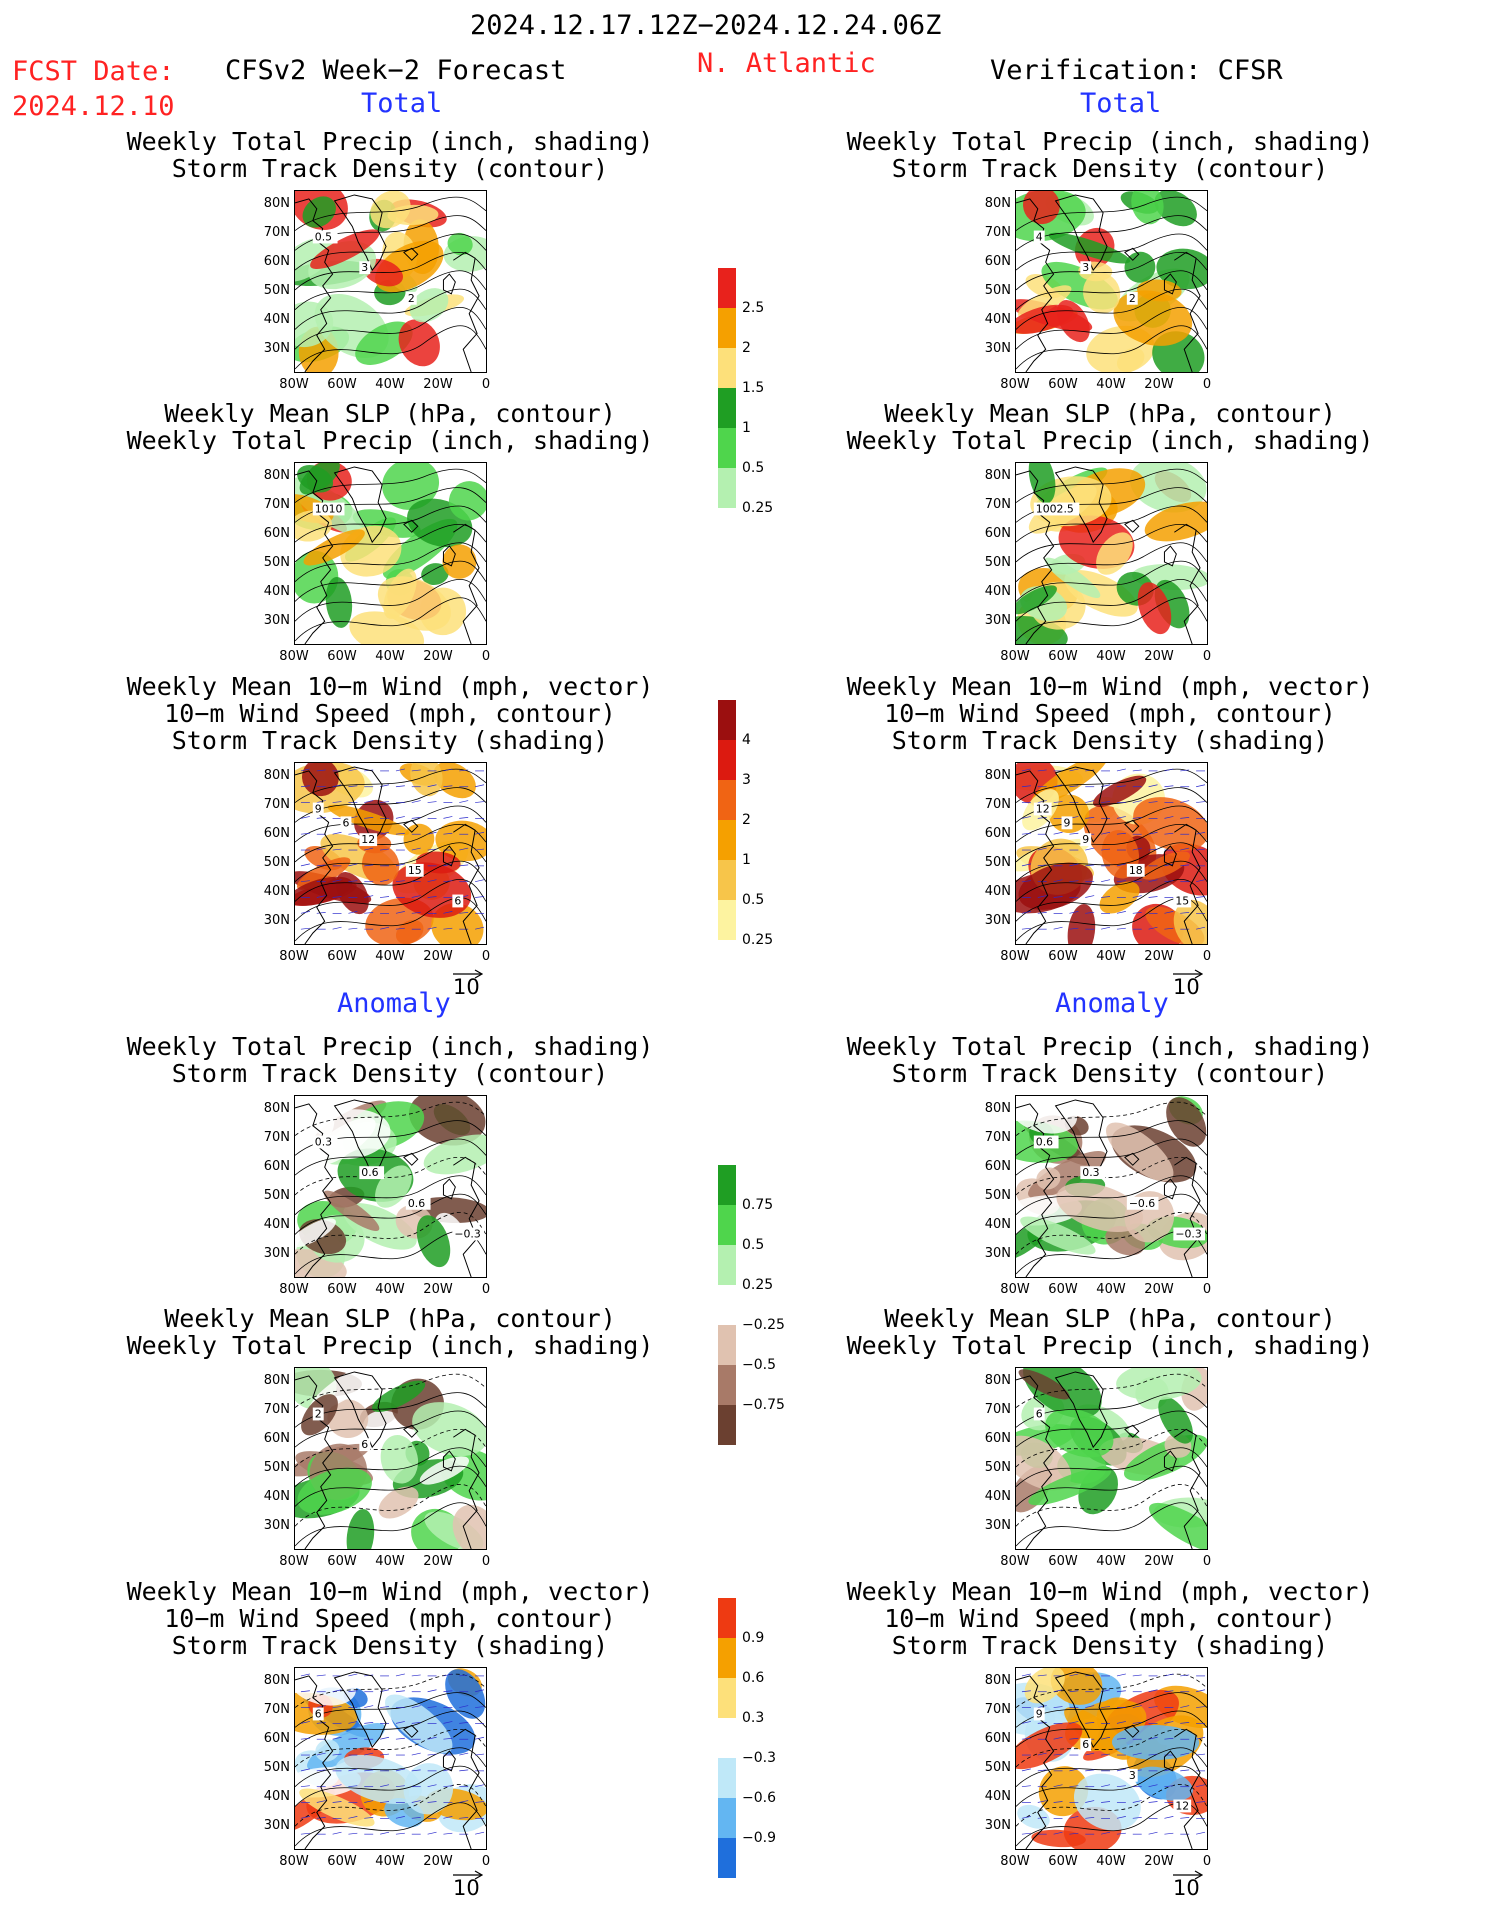 Image resolution: width=1487 pixels, height=1925 pixels. What do you see at coordinates (1159, 1861) in the screenshot?
I see `lon-tick-label: 20W` at bounding box center [1159, 1861].